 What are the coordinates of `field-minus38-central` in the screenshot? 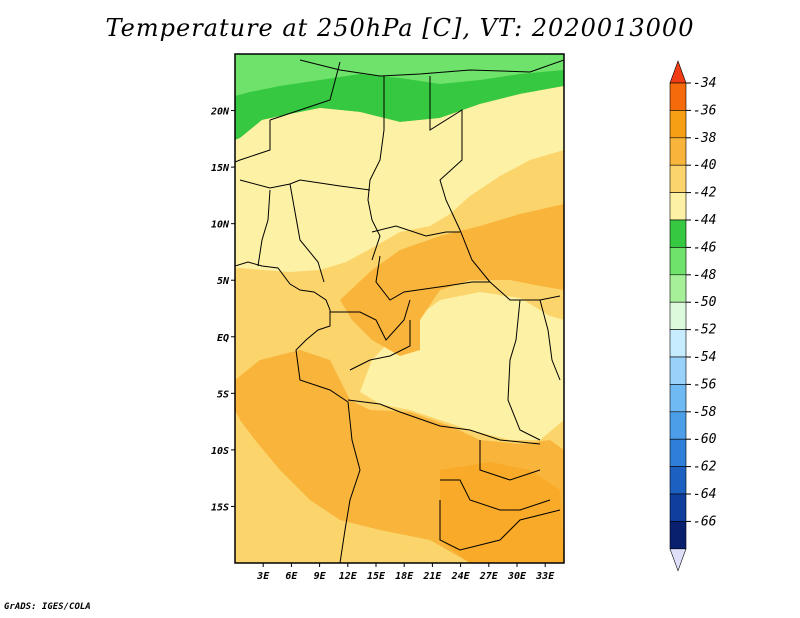 It's located at (452, 280).